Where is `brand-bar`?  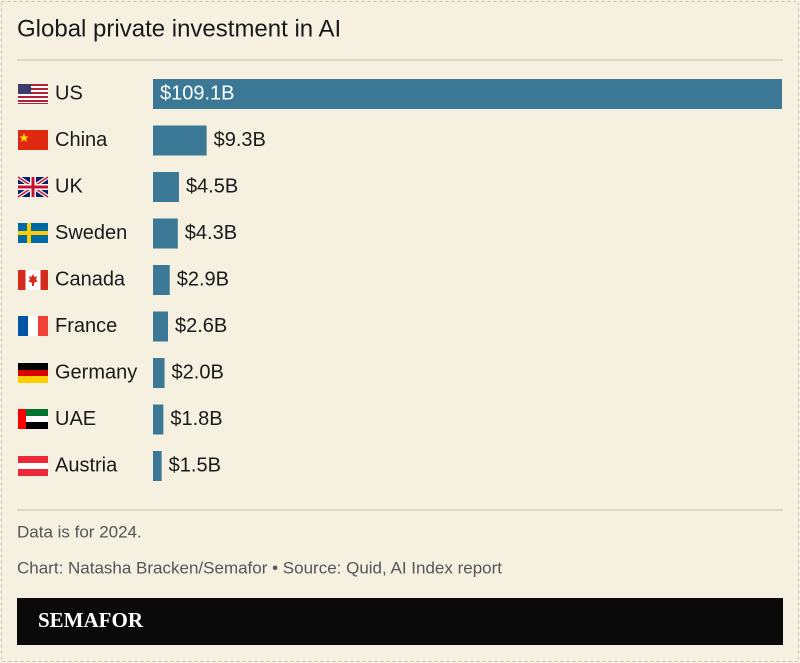
brand-bar is located at coordinates (400, 621).